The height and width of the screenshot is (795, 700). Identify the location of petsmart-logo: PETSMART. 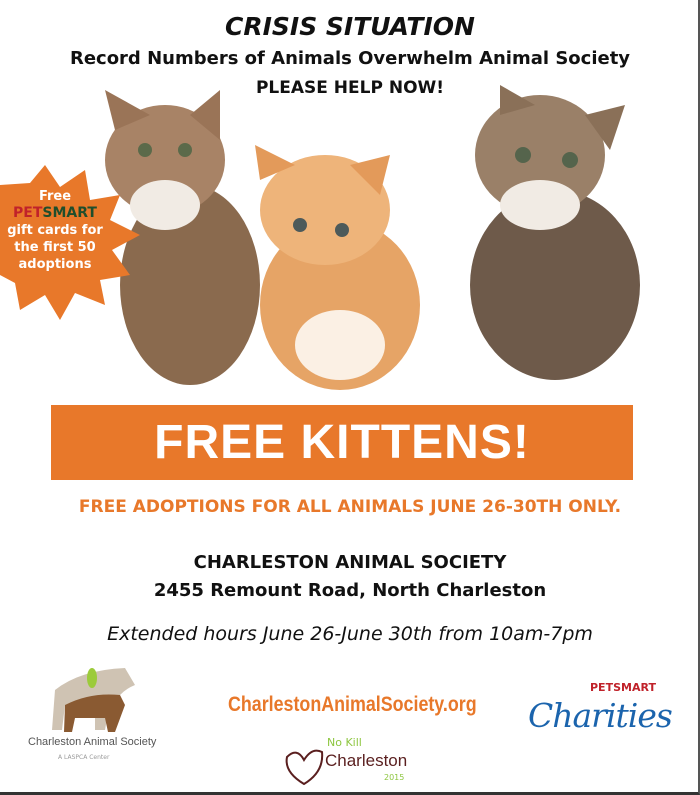
(55, 213).